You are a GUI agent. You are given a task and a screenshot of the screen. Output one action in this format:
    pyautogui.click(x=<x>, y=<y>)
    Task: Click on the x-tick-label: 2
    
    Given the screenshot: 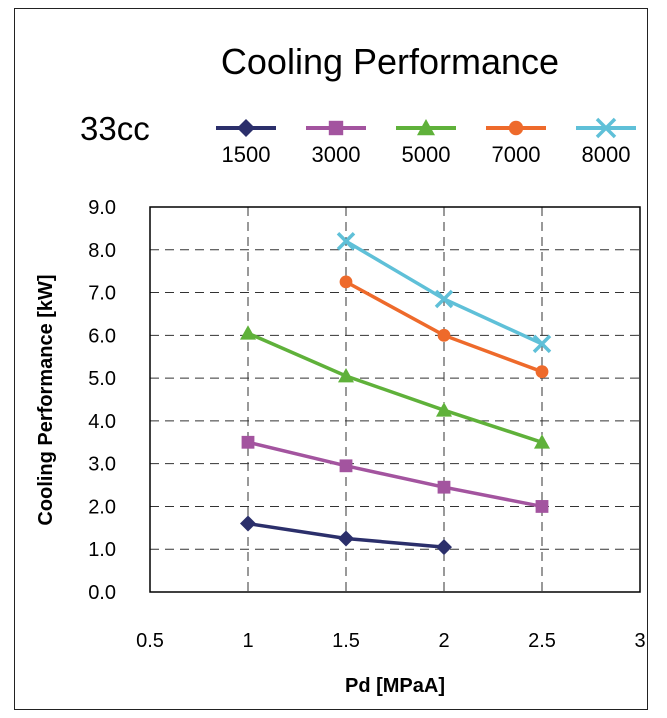 What is the action you would take?
    pyautogui.click(x=443, y=641)
    